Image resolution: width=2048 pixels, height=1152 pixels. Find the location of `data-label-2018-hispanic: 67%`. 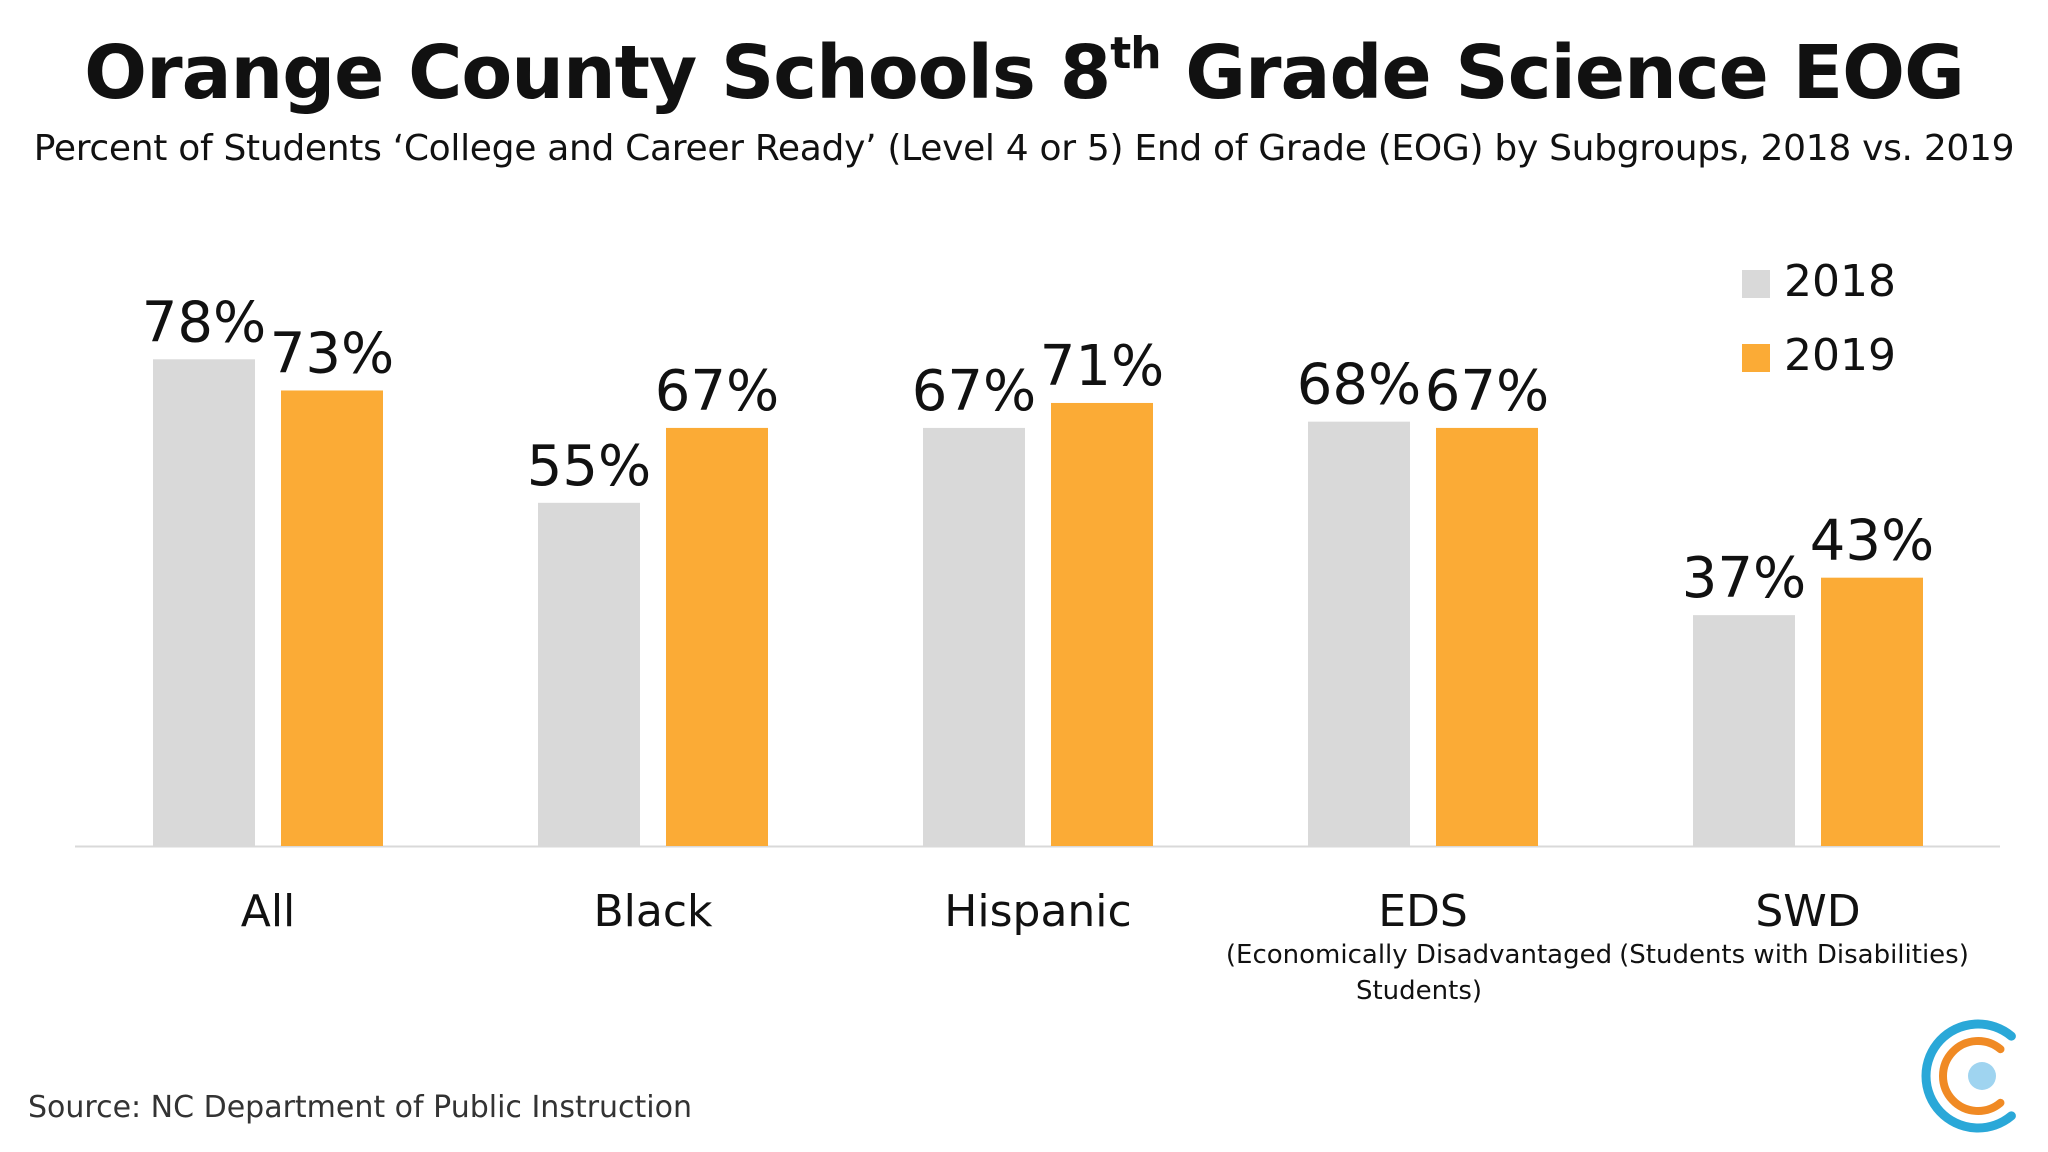

data-label-2018-hispanic: 67% is located at coordinates (974, 391).